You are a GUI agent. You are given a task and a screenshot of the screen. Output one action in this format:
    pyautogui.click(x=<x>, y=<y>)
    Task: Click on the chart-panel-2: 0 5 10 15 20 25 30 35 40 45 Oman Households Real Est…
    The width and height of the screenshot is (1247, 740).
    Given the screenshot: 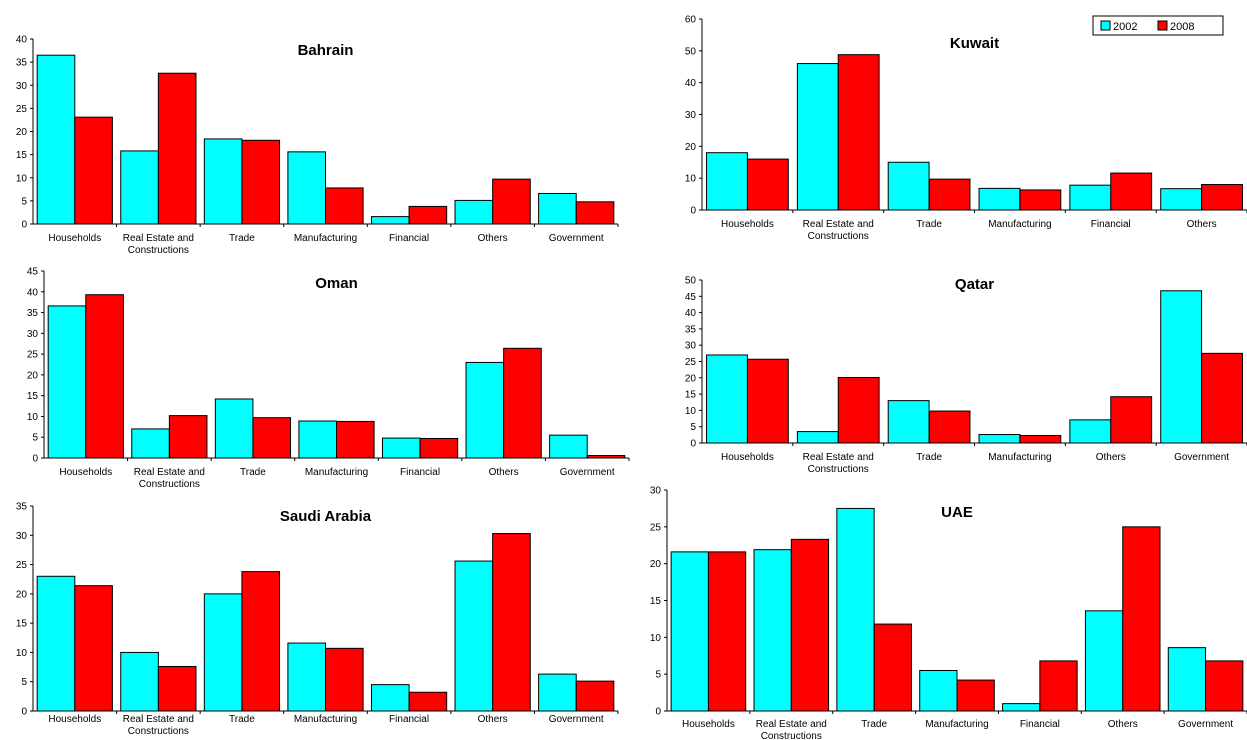 What is the action you would take?
    pyautogui.click(x=328, y=378)
    